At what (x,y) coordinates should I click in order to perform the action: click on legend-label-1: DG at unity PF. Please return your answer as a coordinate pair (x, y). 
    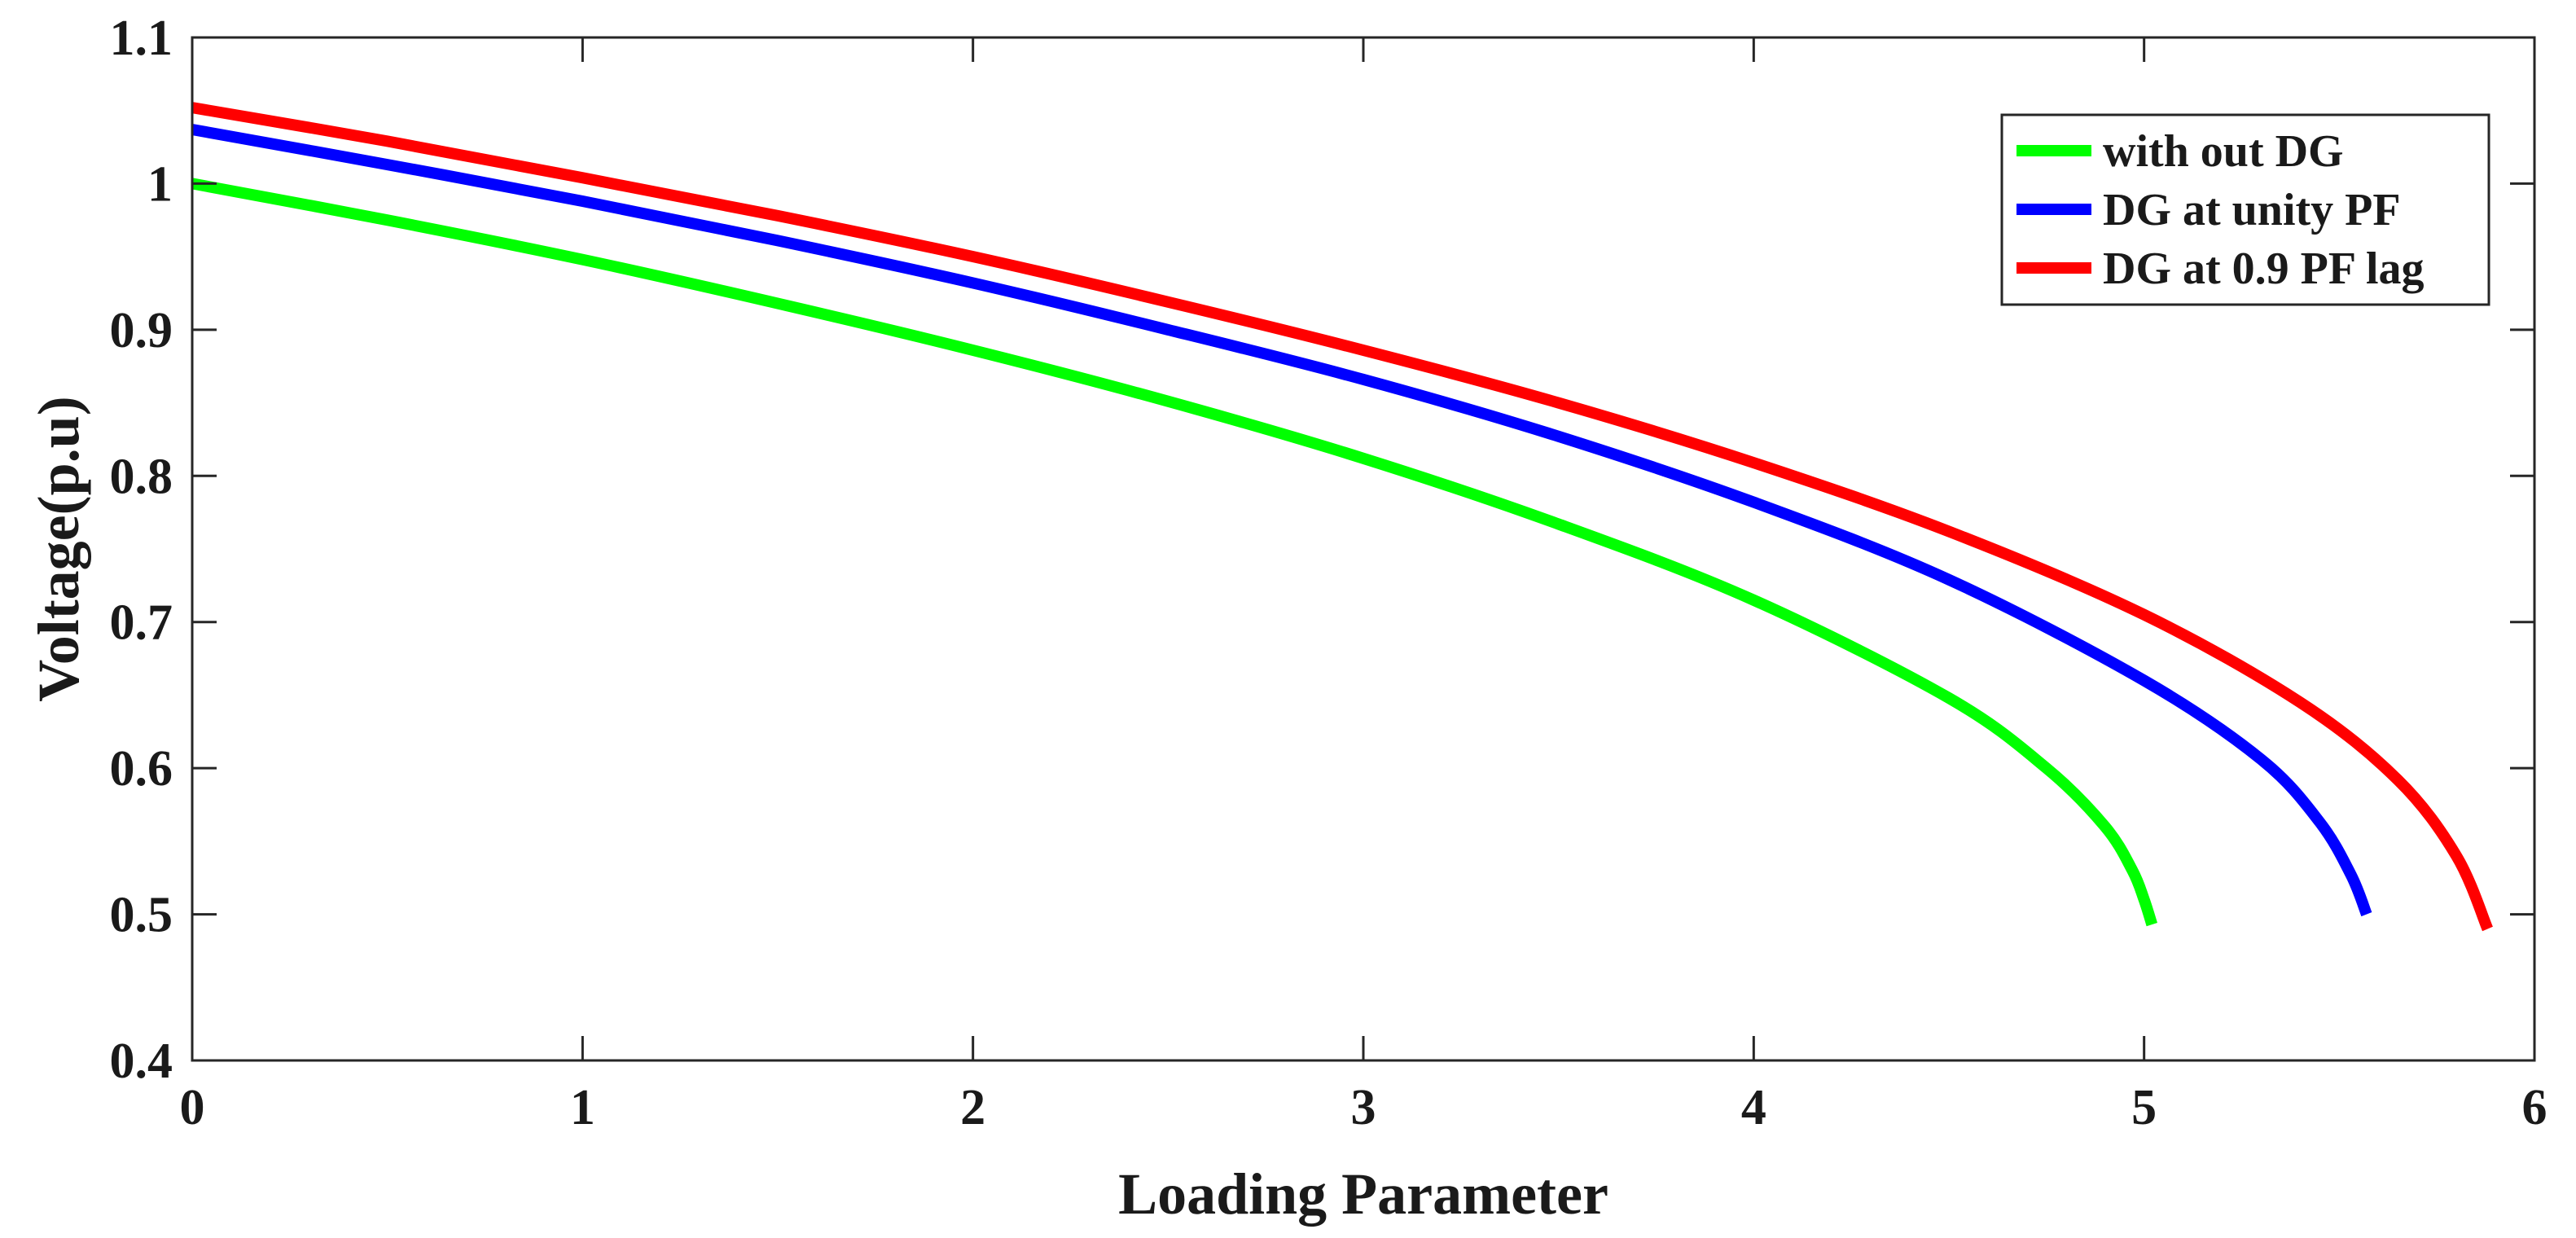
    Looking at the image, I should click on (2252, 210).